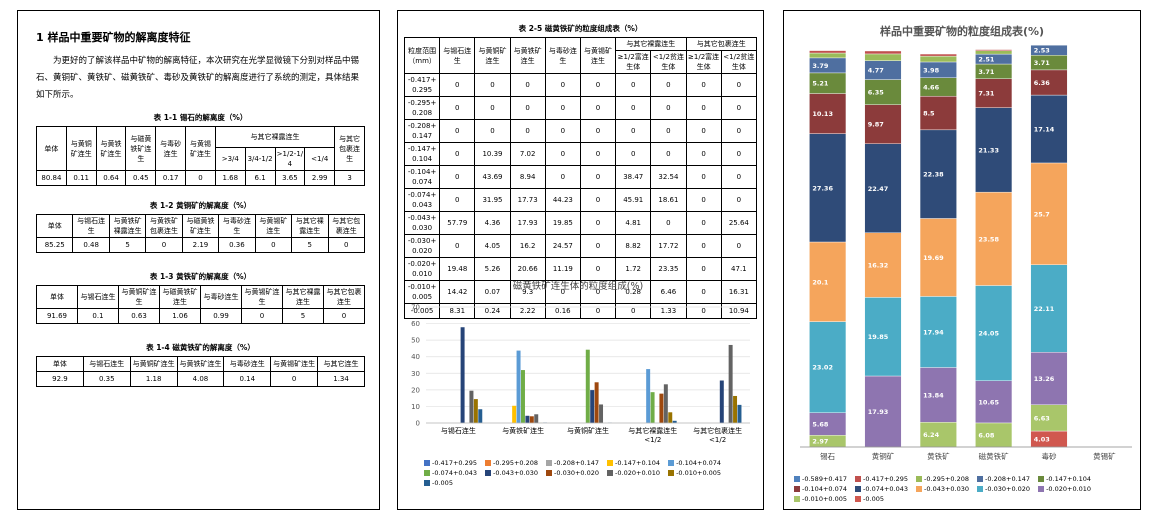 This screenshot has height=518, width=1149. I want to click on data-row: -0.104+0.074 0 43.69 8.94 0 0 38.47 32.54 0 0, so click(580, 177).